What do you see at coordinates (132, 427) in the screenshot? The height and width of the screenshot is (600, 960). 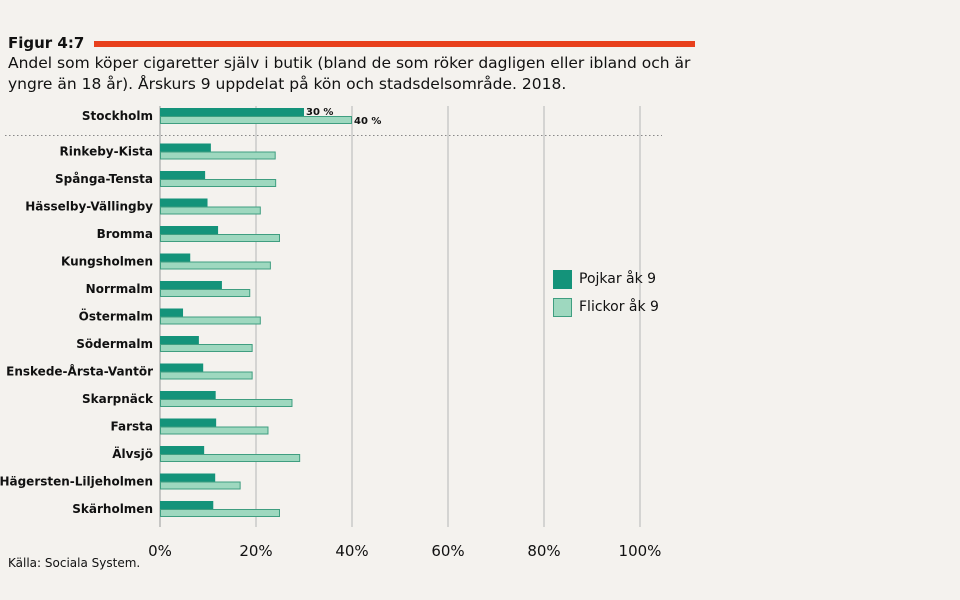 I see `category-label: Farsta` at bounding box center [132, 427].